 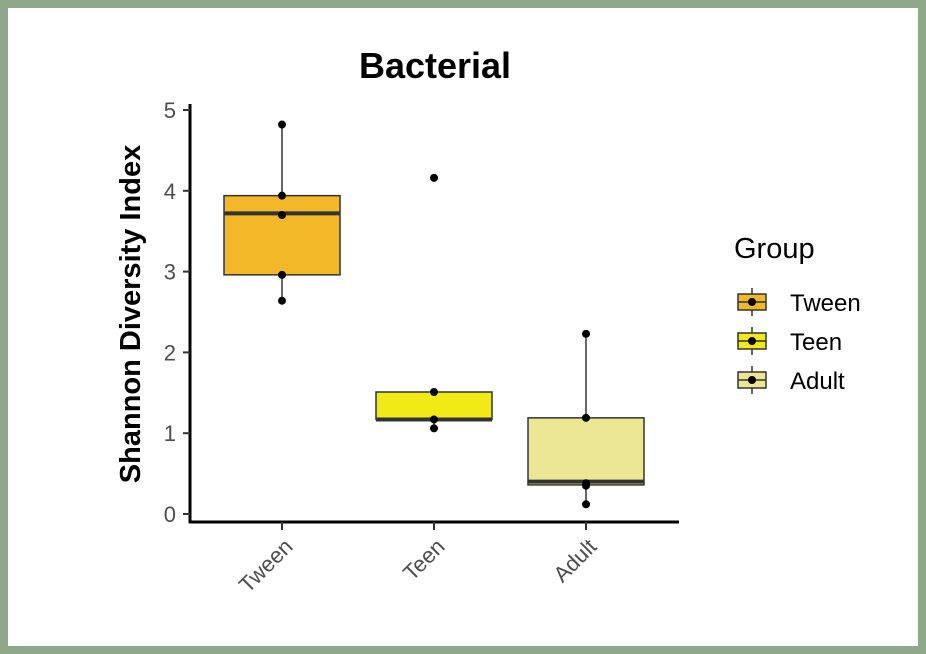 What do you see at coordinates (170, 110) in the screenshot?
I see `y-tick-label: 5` at bounding box center [170, 110].